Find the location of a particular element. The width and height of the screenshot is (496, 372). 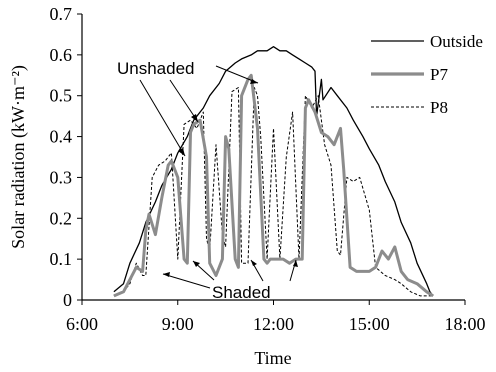

annotation-shaded: Shaded is located at coordinates (241, 292).